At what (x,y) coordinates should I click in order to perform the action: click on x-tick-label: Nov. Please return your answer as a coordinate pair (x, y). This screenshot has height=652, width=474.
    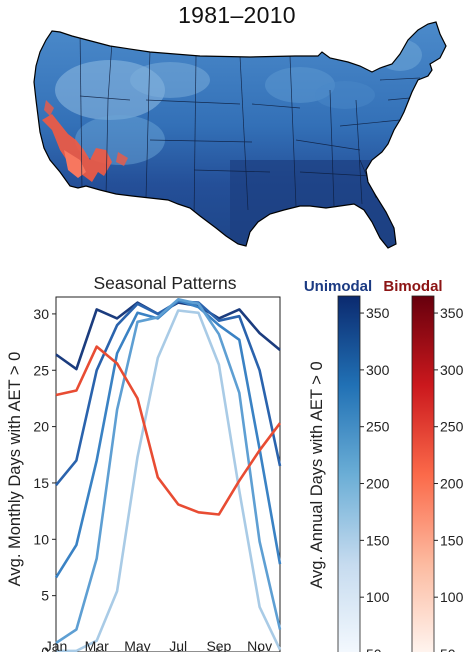
    Looking at the image, I should click on (259, 645).